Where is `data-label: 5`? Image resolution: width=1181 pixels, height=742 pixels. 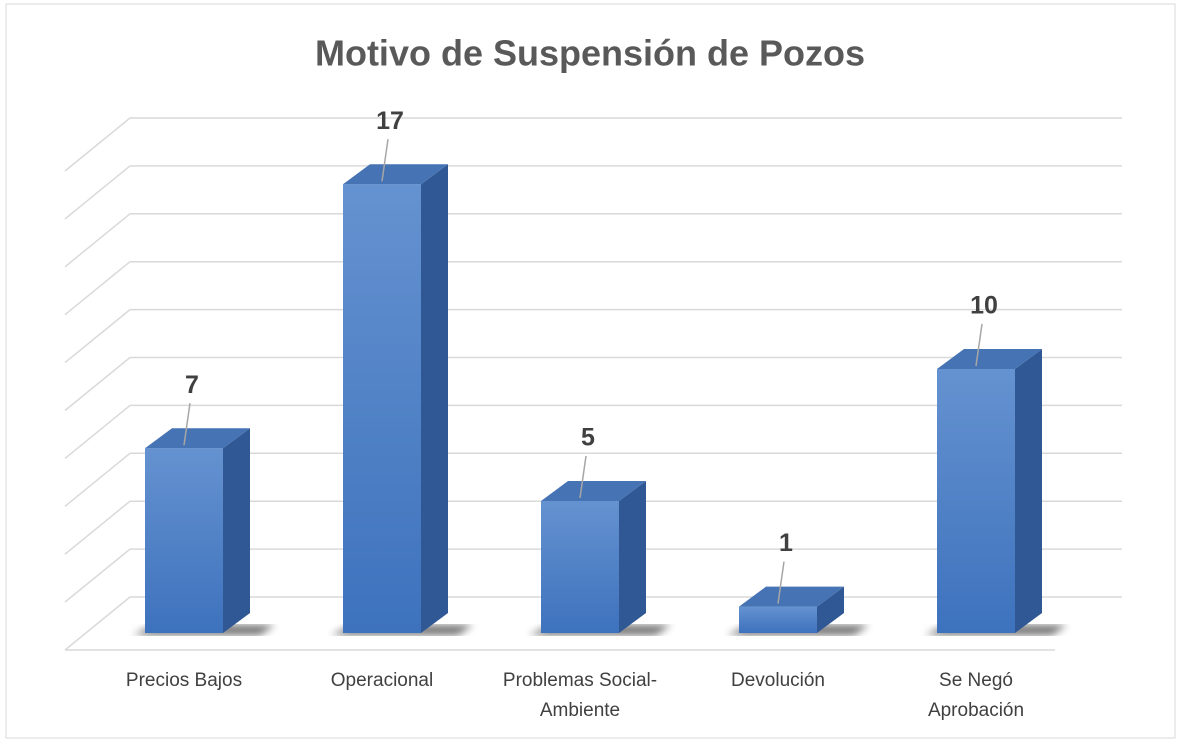 data-label: 5 is located at coordinates (588, 438).